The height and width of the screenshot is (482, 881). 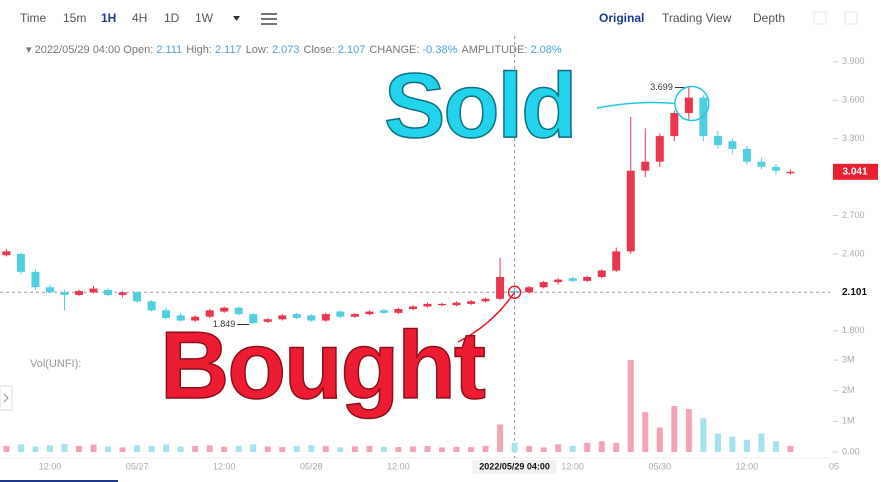 What do you see at coordinates (769, 18) in the screenshot?
I see `view-tab: Depth` at bounding box center [769, 18].